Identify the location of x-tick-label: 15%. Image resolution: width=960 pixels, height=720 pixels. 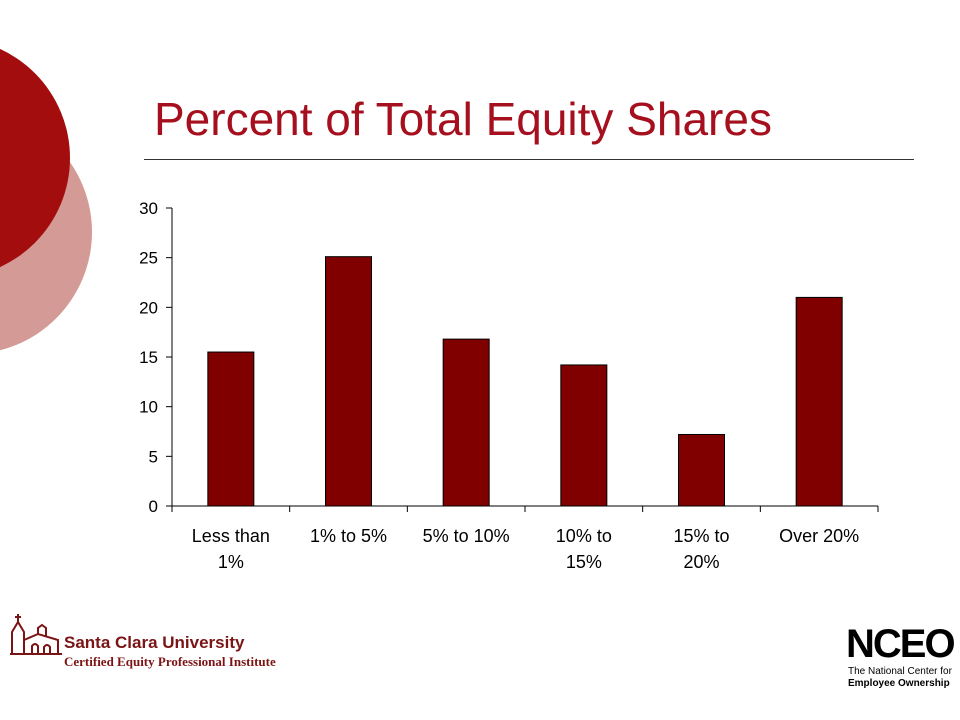
(584, 562).